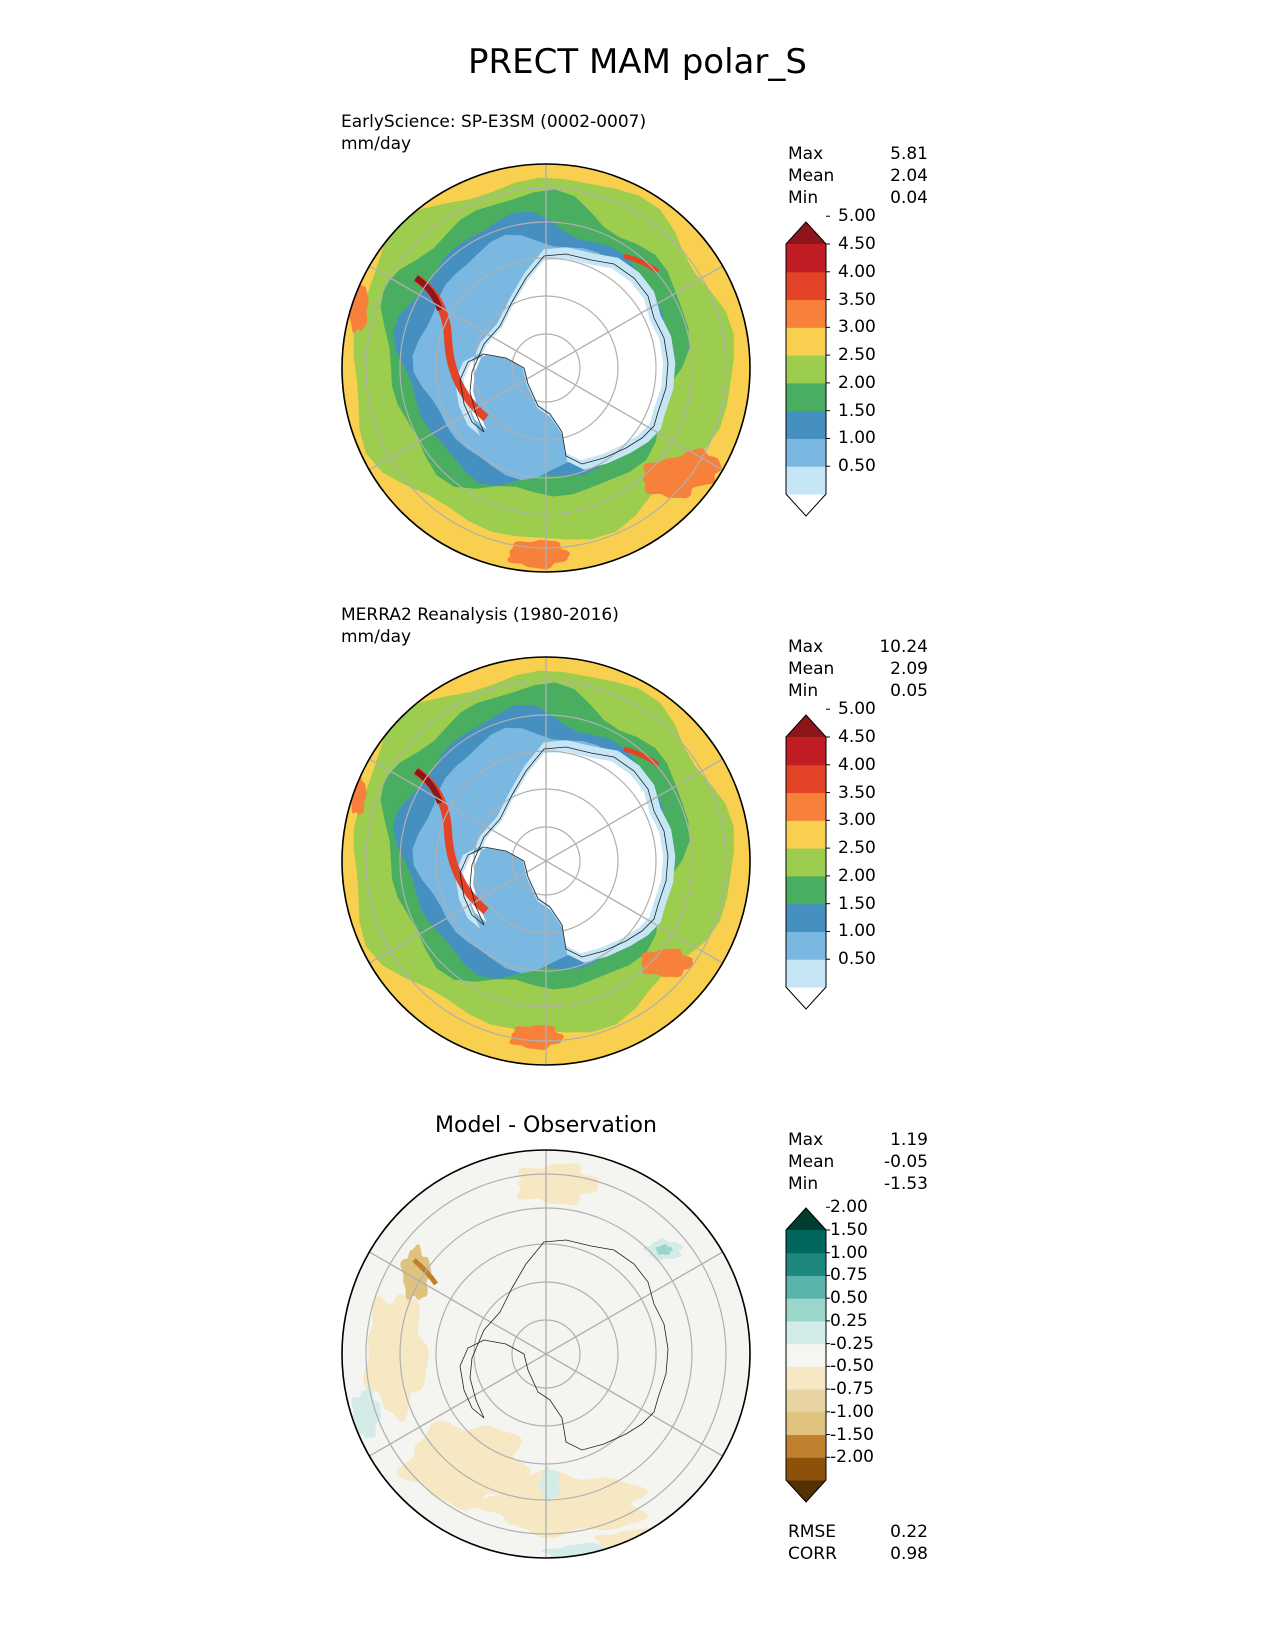 The height and width of the screenshot is (1650, 1275). What do you see at coordinates (858, 154) in the screenshot?
I see `test-max-row: Max 5.81` at bounding box center [858, 154].